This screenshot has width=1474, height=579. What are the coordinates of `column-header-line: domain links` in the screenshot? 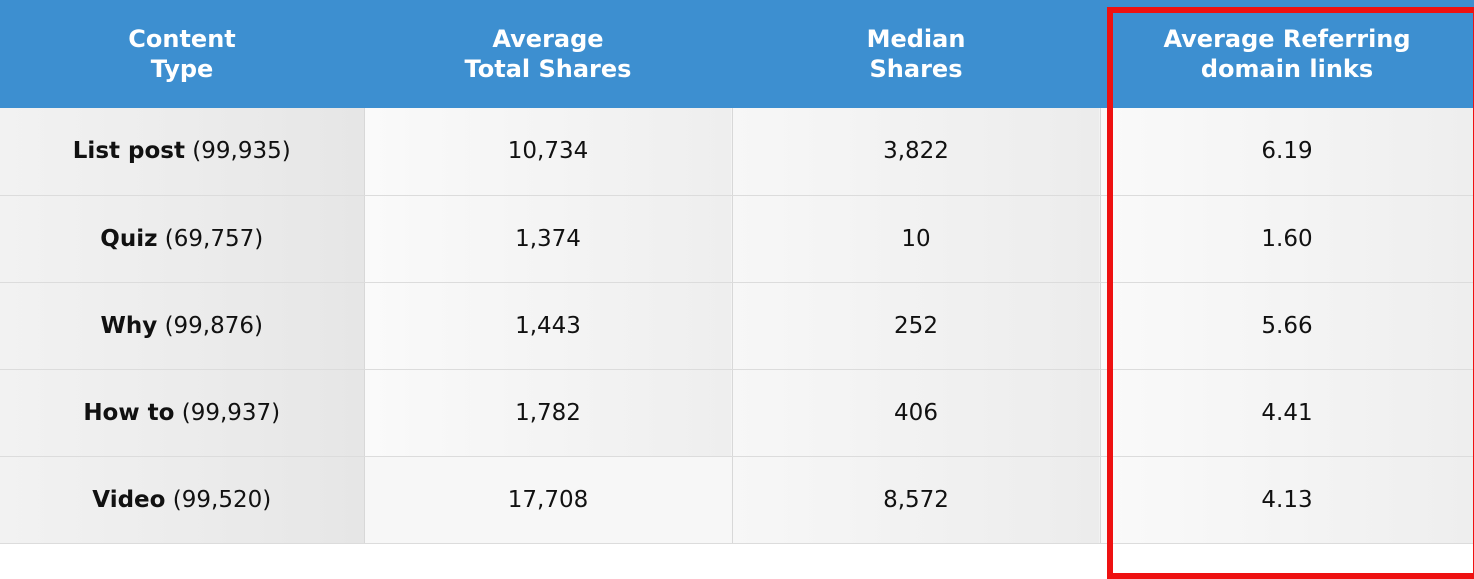 It's located at (1287, 69).